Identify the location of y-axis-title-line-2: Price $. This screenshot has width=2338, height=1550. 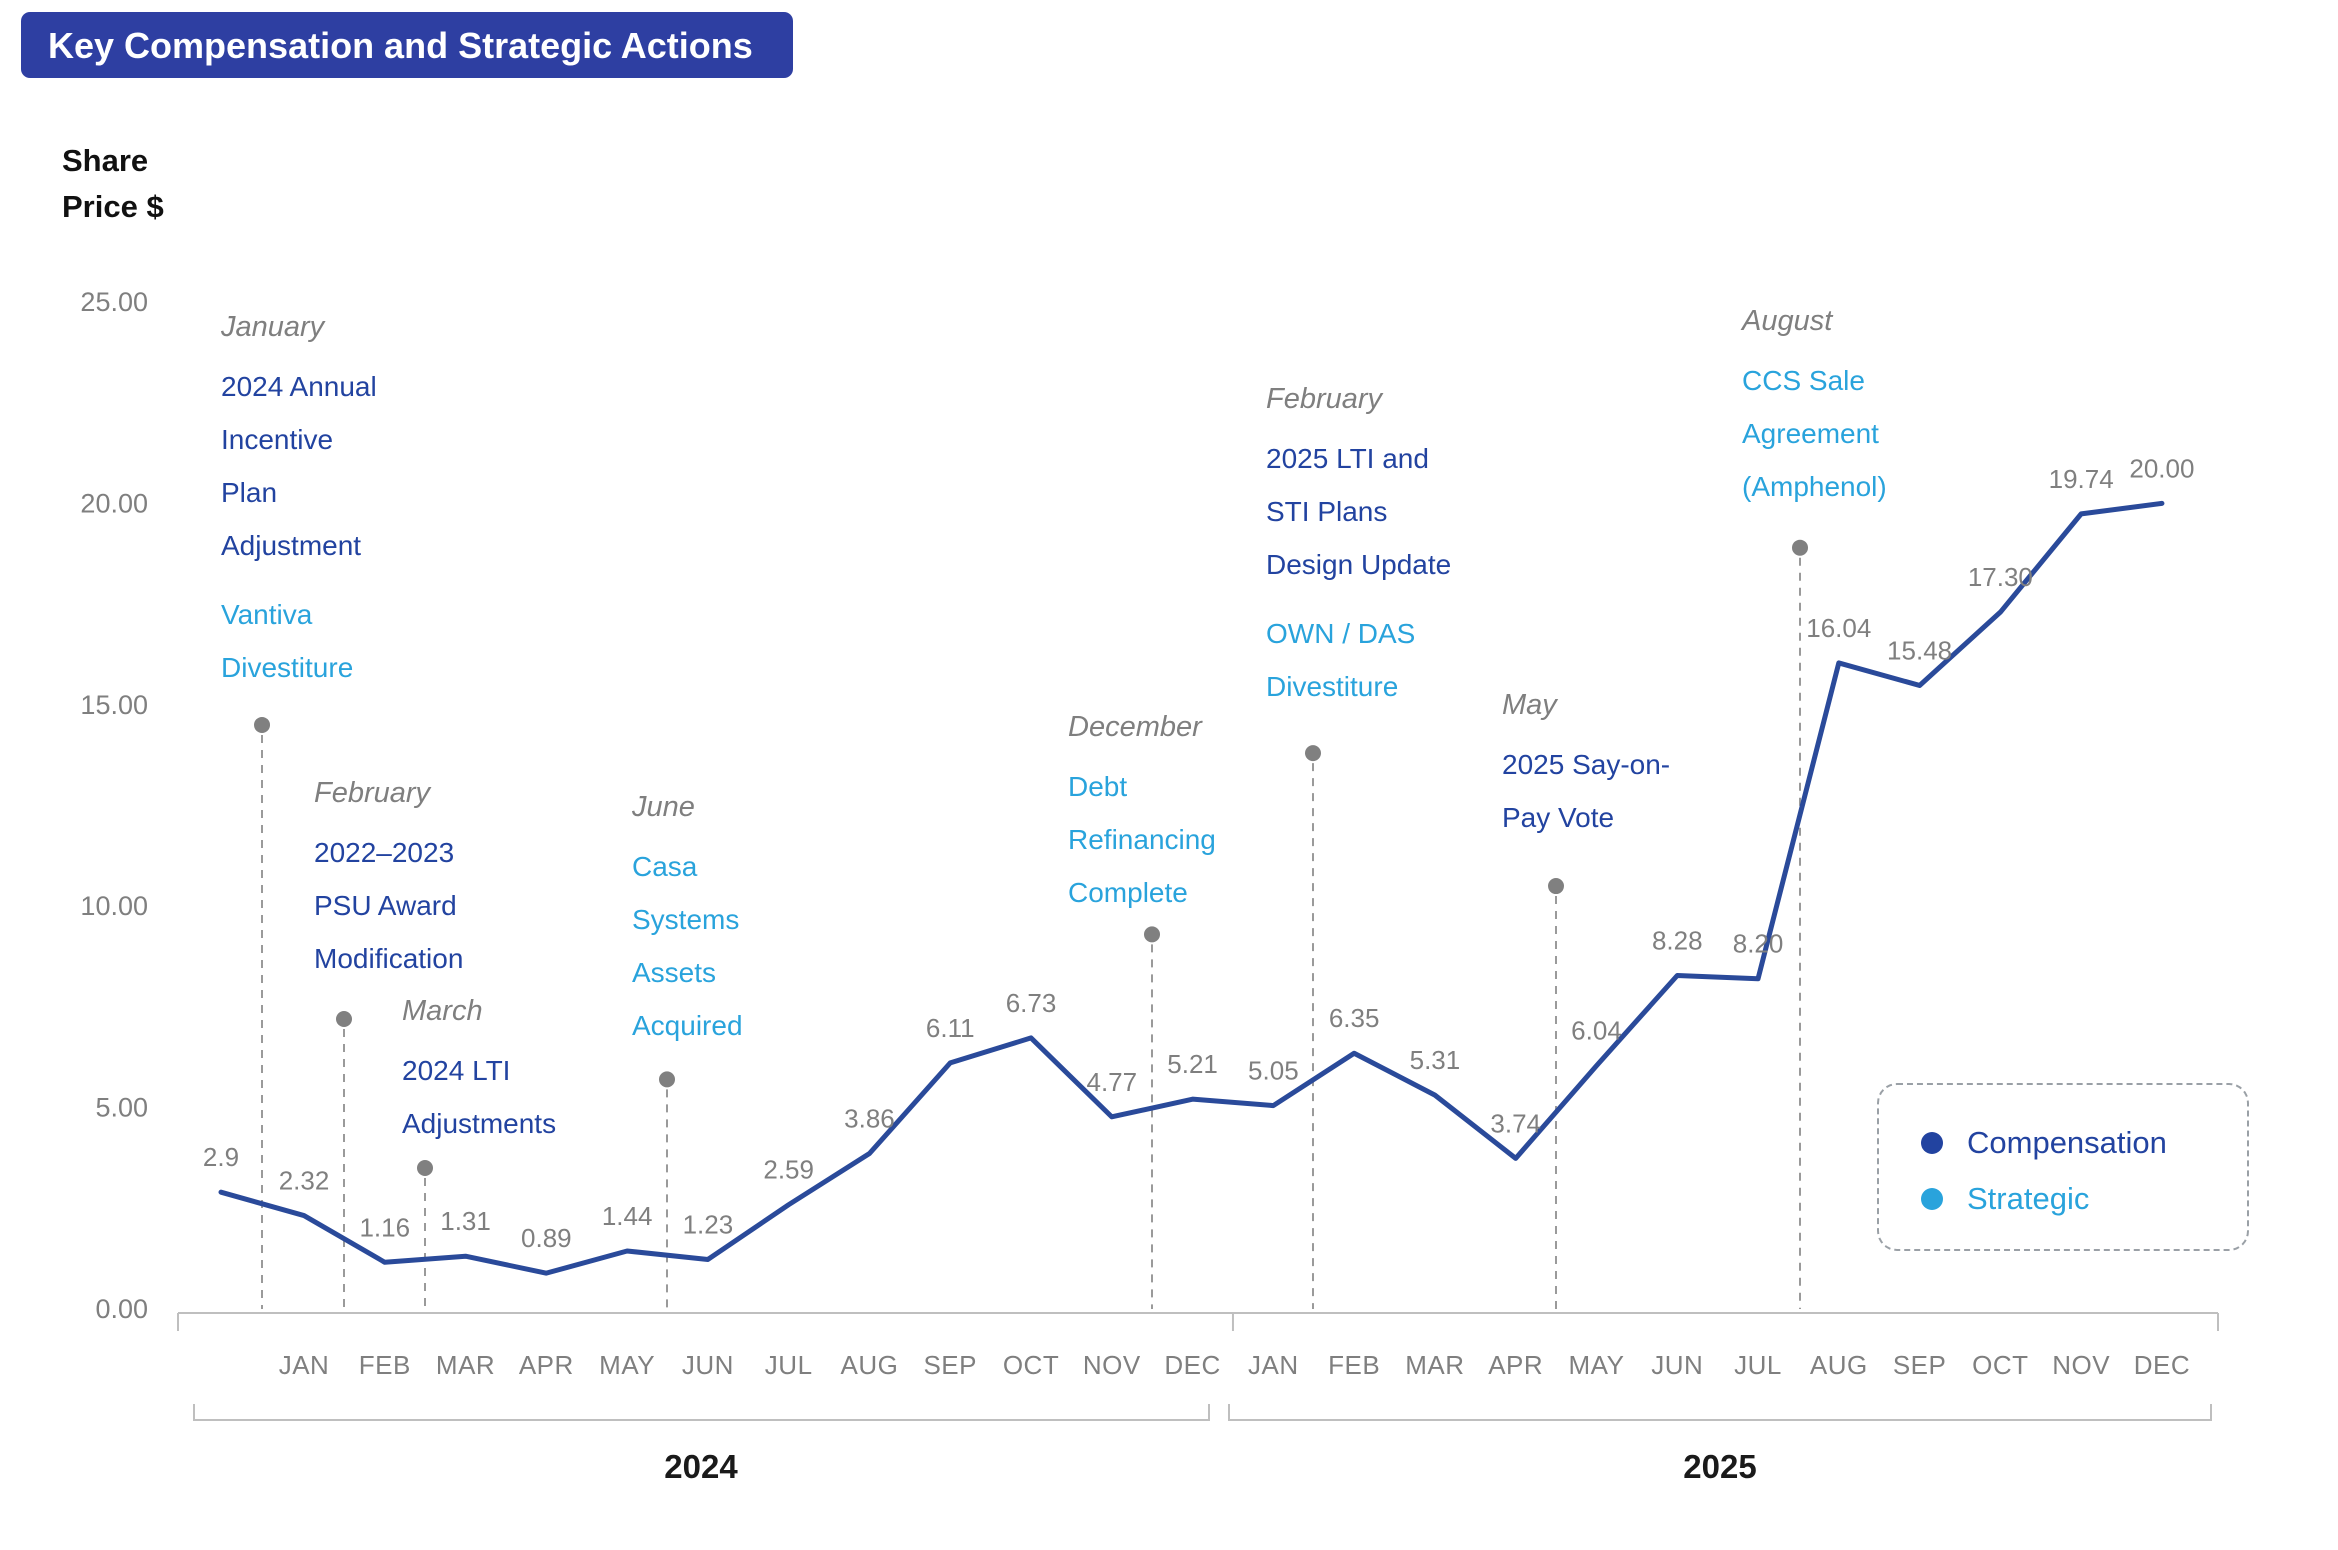
(113, 206).